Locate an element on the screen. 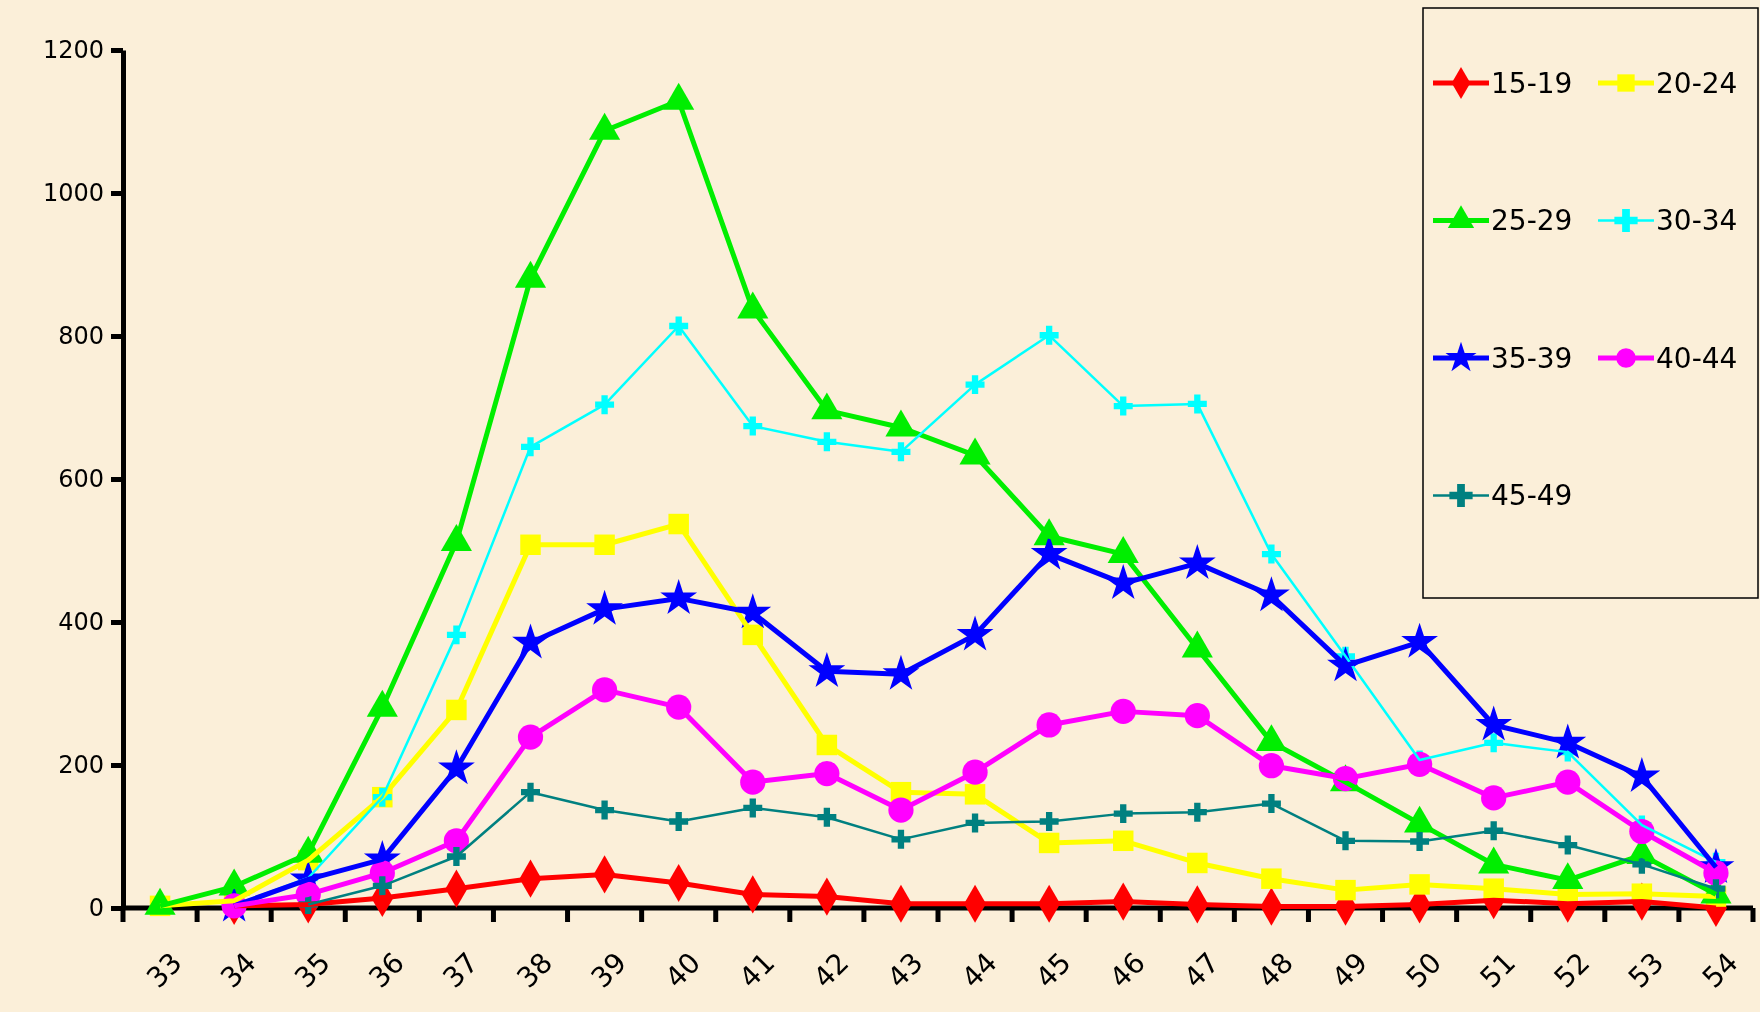 The width and height of the screenshot is (1760, 1012). x-tick-label: 47 is located at coordinates (1201, 970).